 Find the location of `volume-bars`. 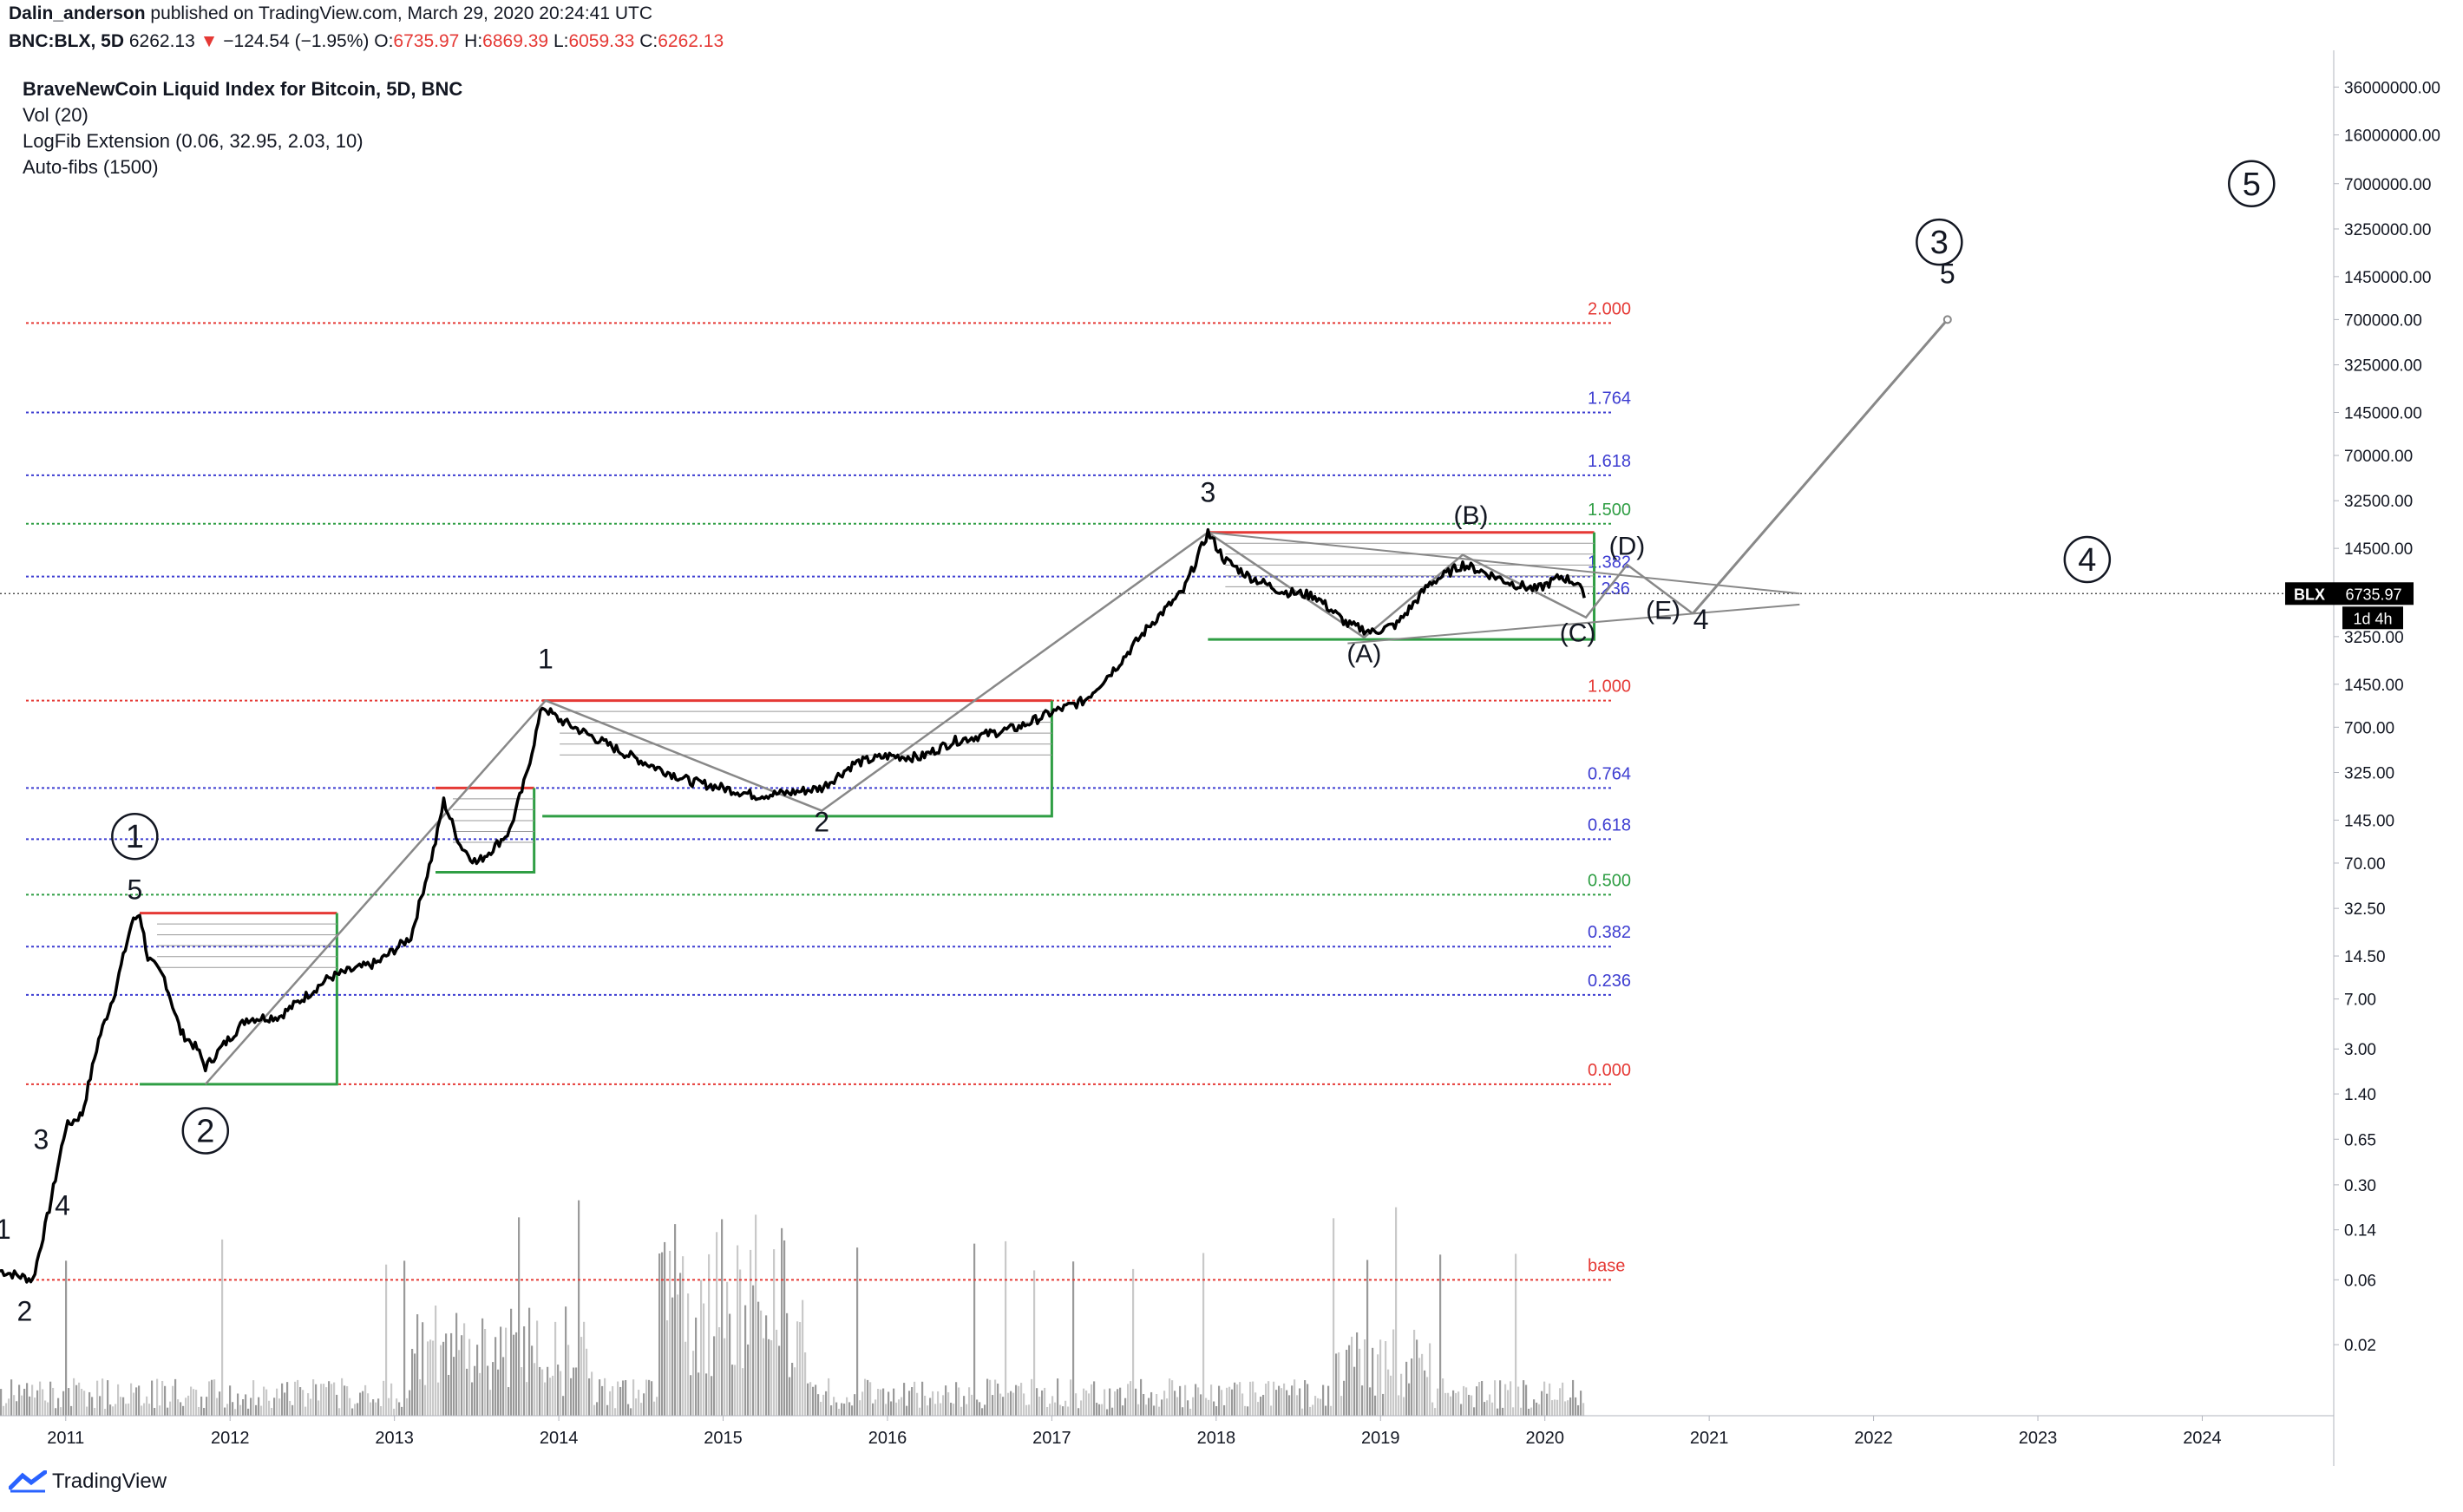

volume-bars is located at coordinates (792, 1308).